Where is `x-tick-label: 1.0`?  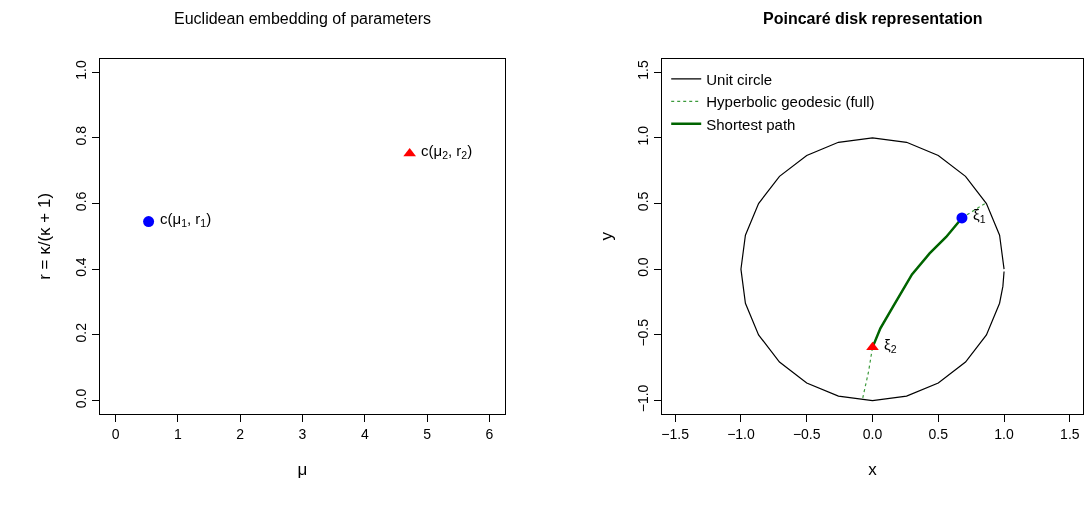
x-tick-label: 1.0 is located at coordinates (1004, 433).